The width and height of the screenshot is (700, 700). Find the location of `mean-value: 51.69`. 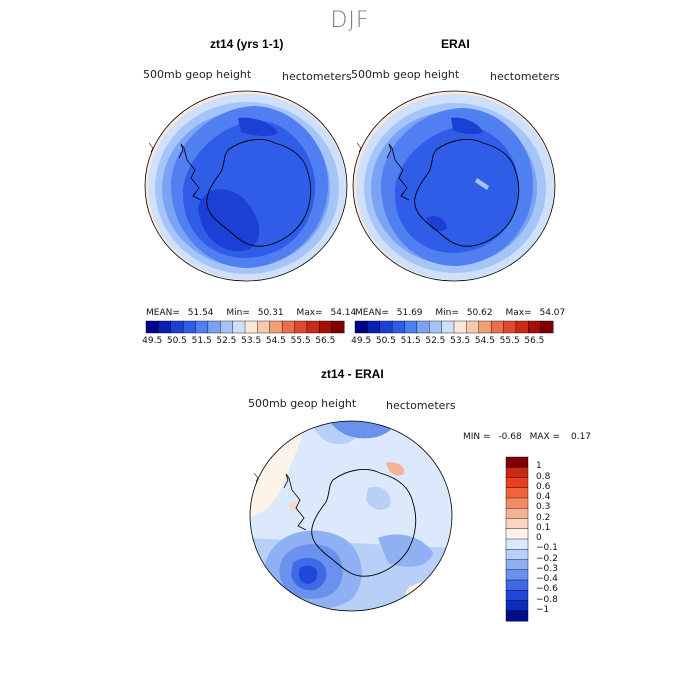

mean-value: 51.69 is located at coordinates (409, 313).